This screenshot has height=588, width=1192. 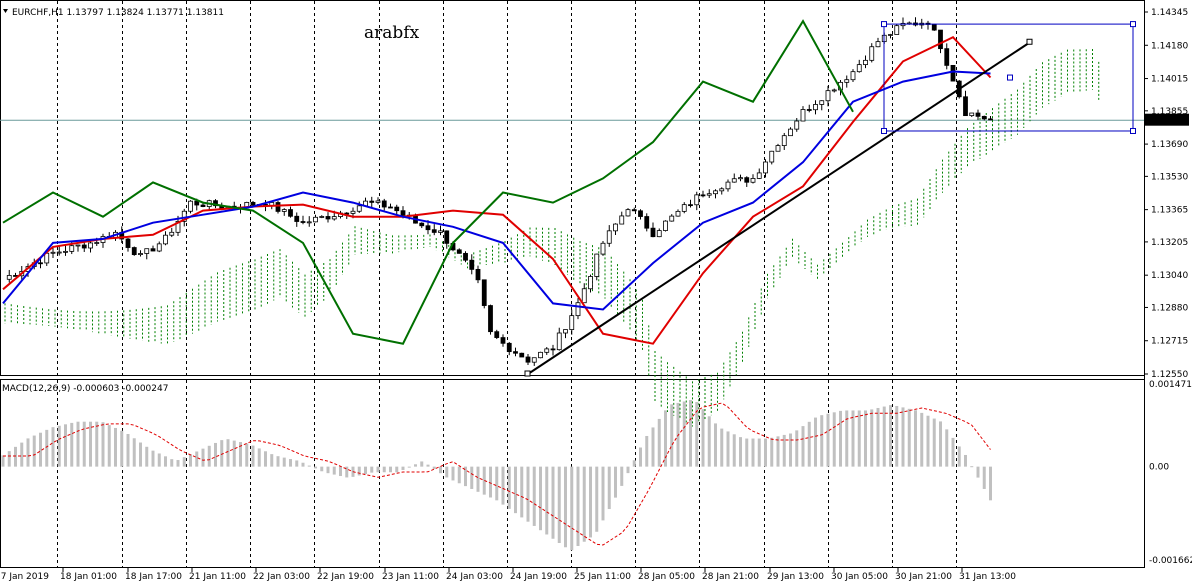 I want to click on range-rectangle, so click(x=1008, y=77).